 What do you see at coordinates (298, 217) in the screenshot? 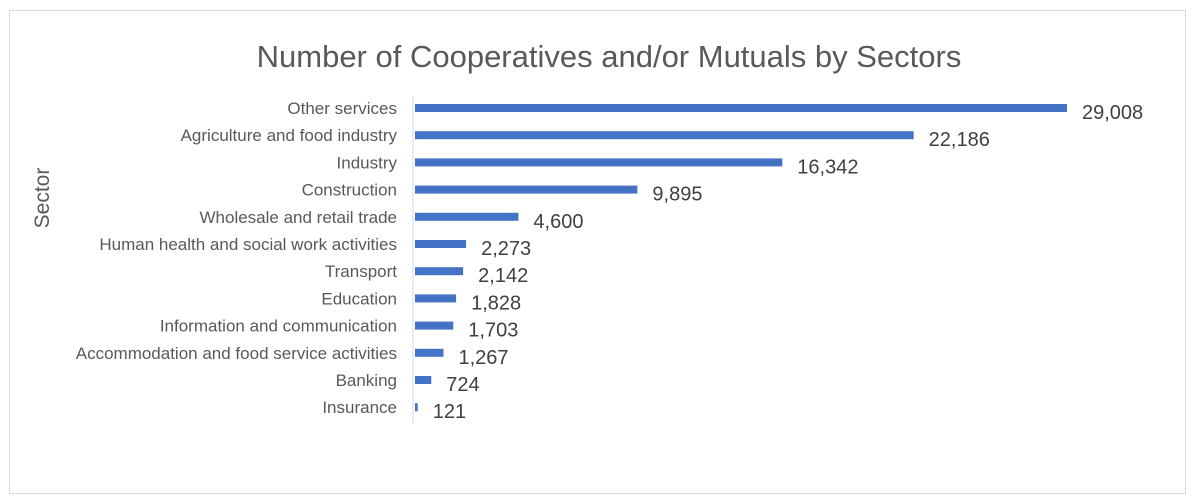
I see `category-label: Wholesale and retail trade` at bounding box center [298, 217].